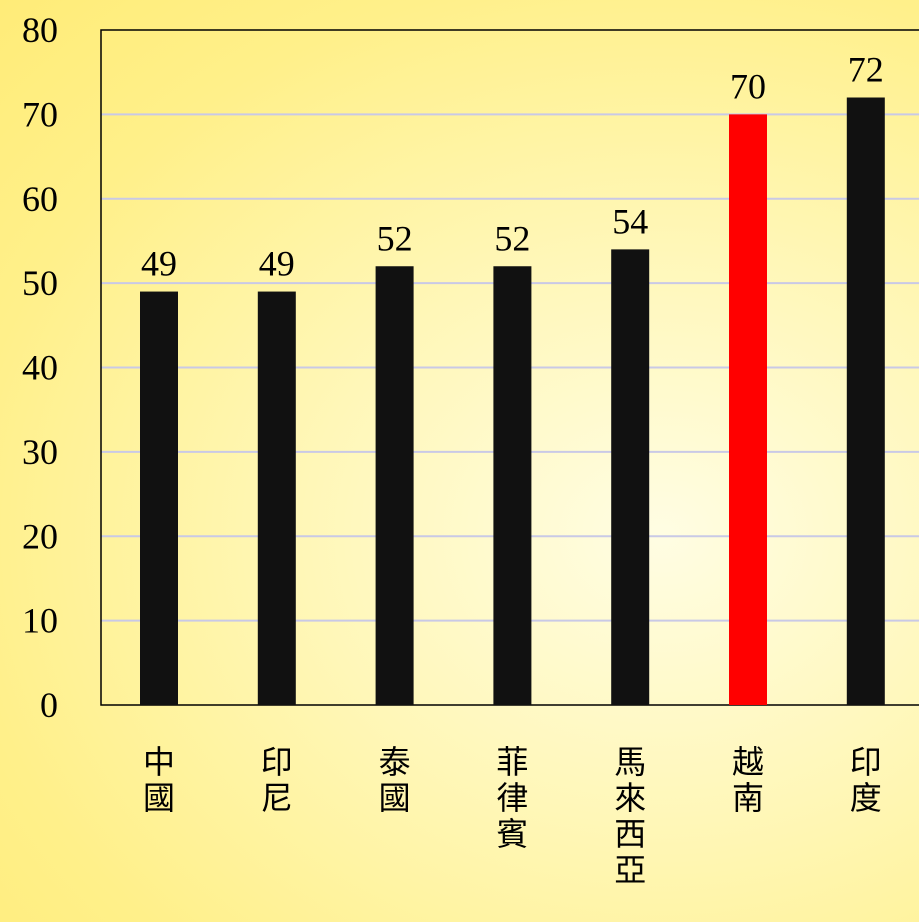 This screenshot has height=922, width=919. What do you see at coordinates (866, 70) in the screenshot?
I see `data-label: 72` at bounding box center [866, 70].